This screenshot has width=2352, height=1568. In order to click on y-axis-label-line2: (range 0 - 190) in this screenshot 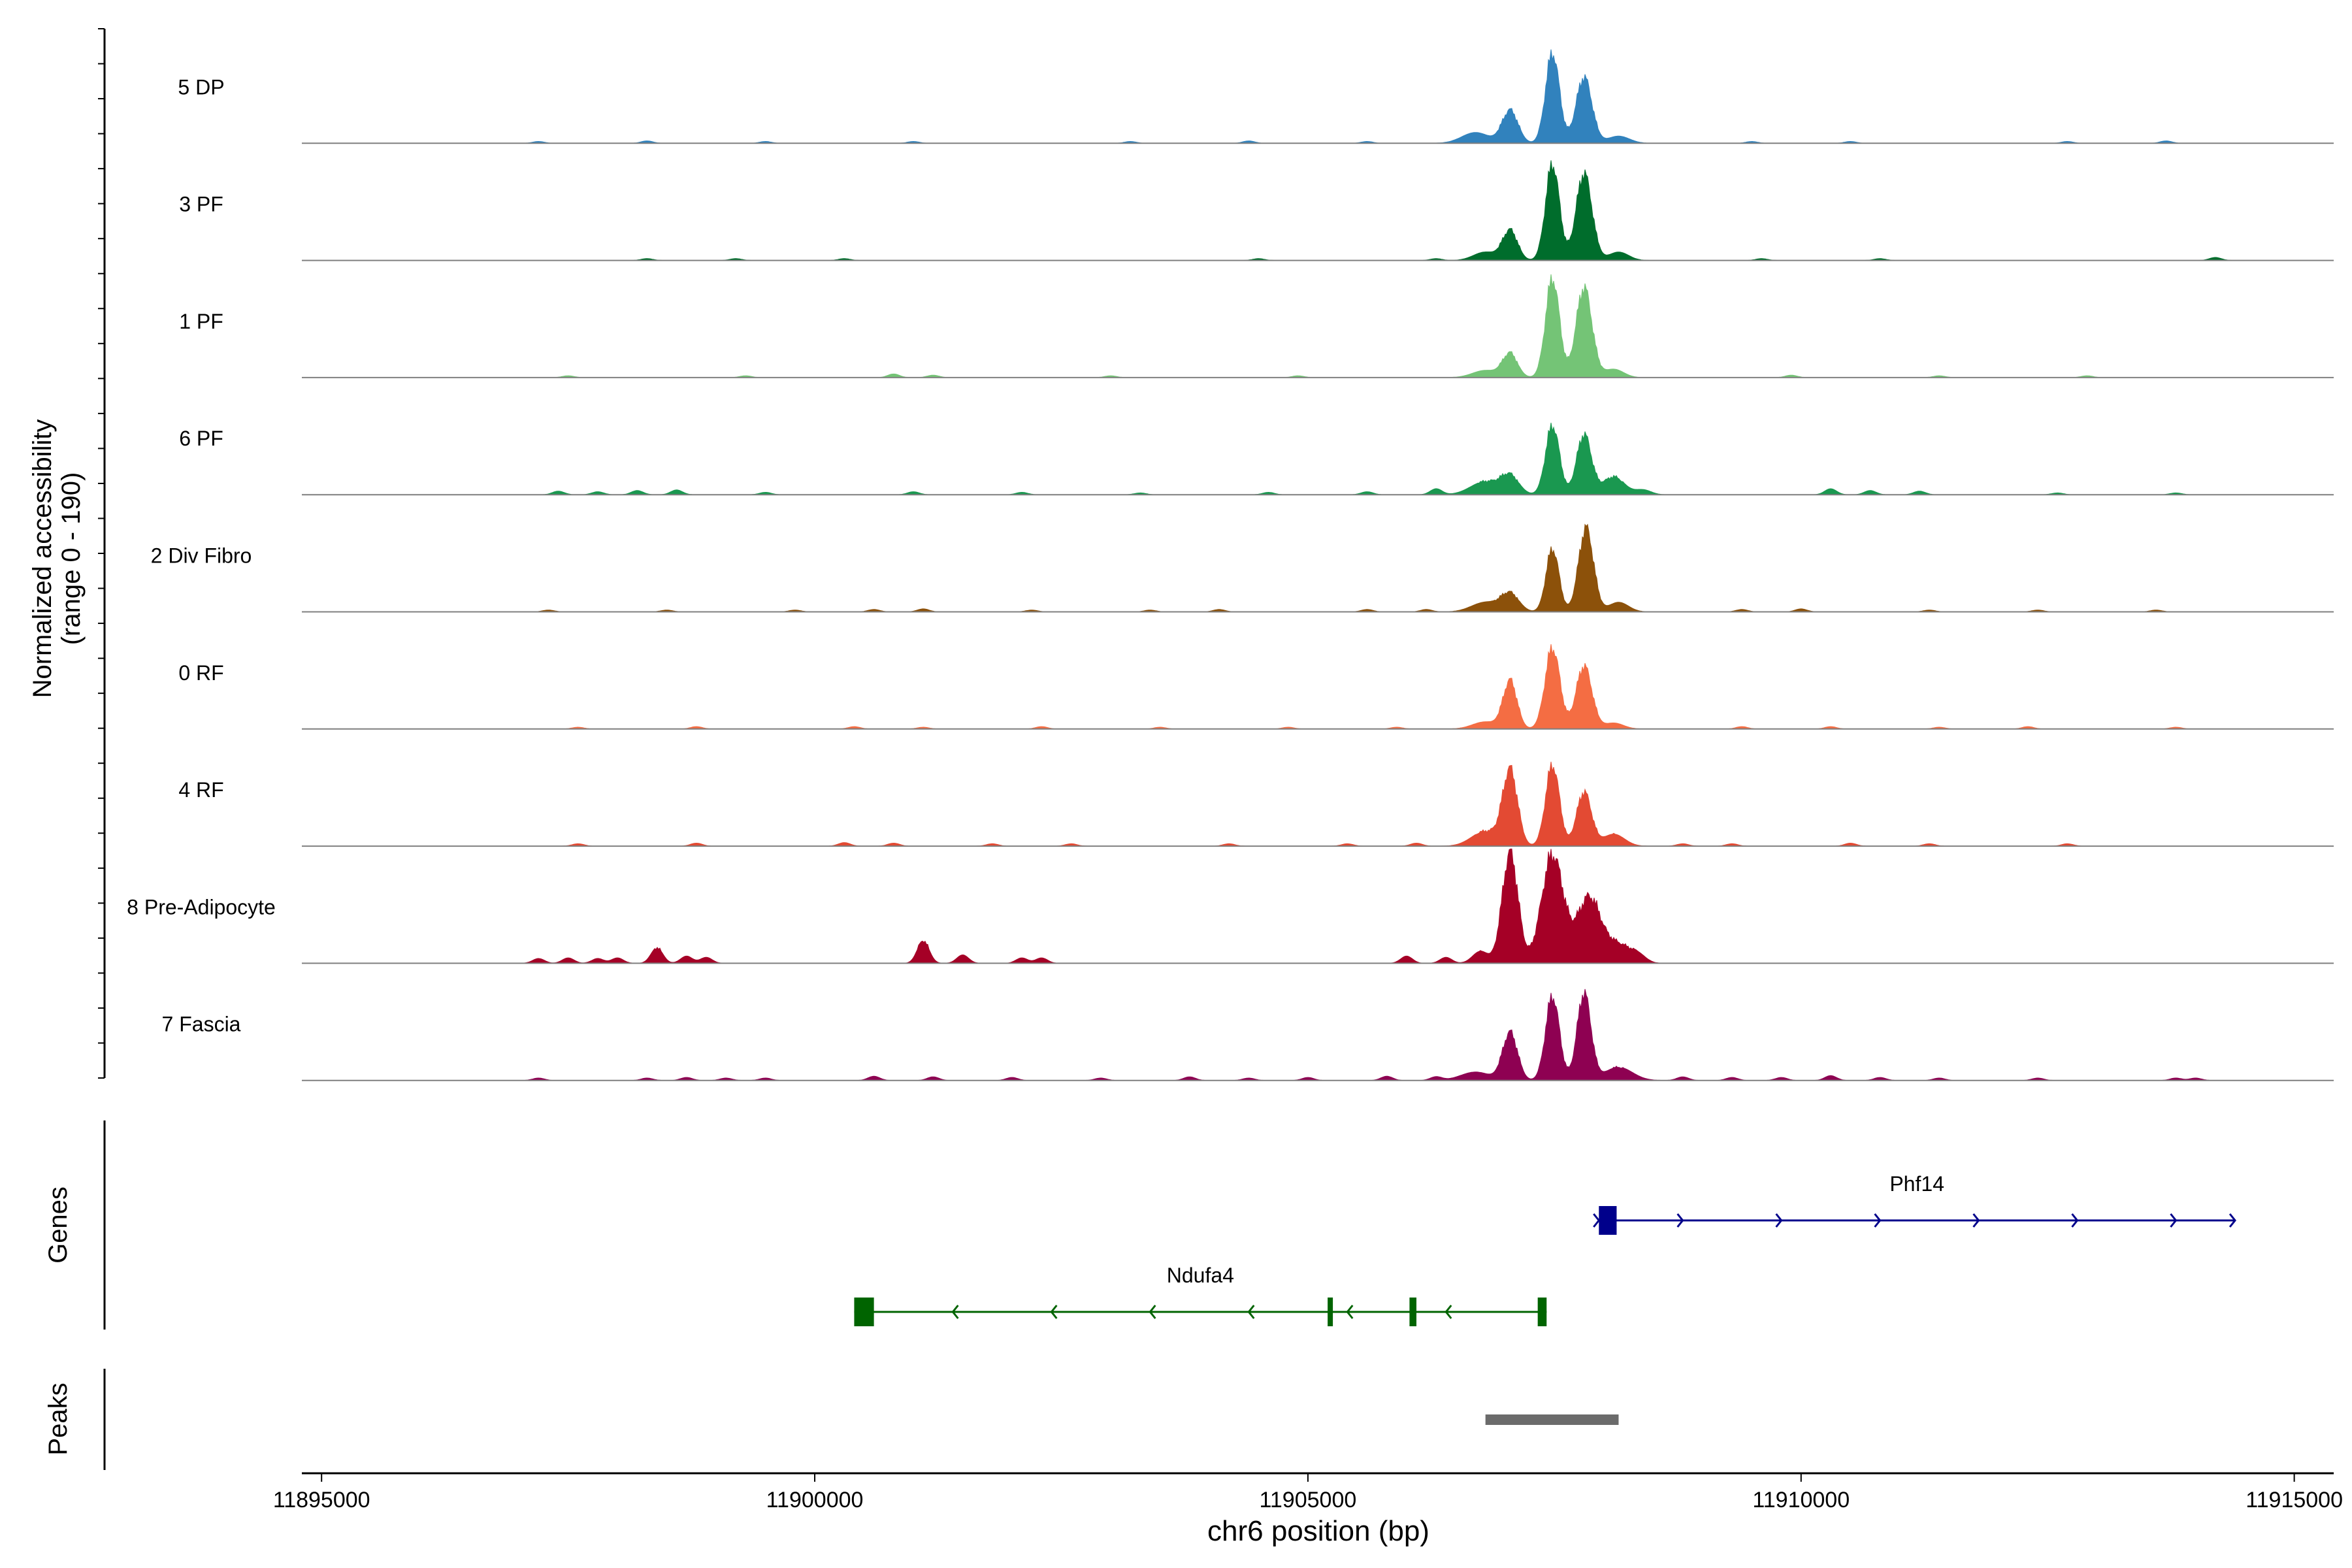, I will do `click(71, 558)`.